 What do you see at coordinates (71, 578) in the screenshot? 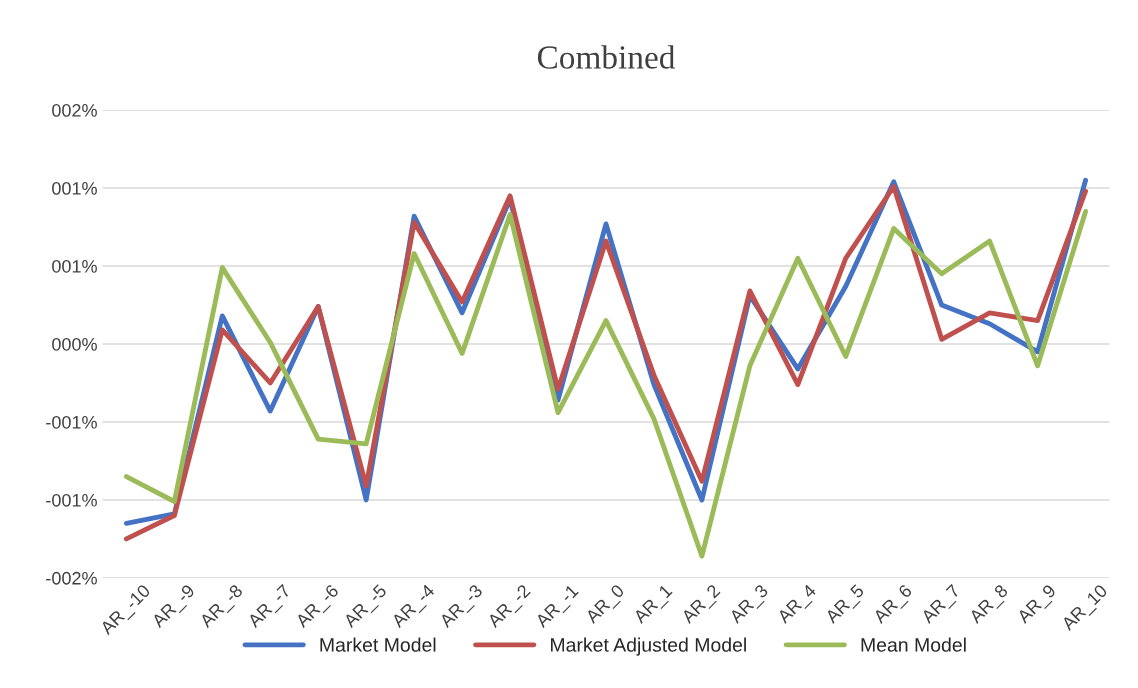
I see `y-tick-label: -002%` at bounding box center [71, 578].